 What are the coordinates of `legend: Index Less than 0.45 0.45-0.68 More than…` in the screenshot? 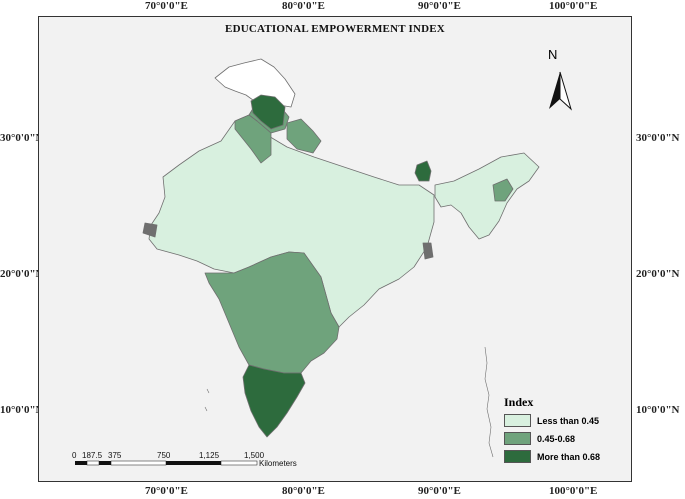 It's located at (564, 431).